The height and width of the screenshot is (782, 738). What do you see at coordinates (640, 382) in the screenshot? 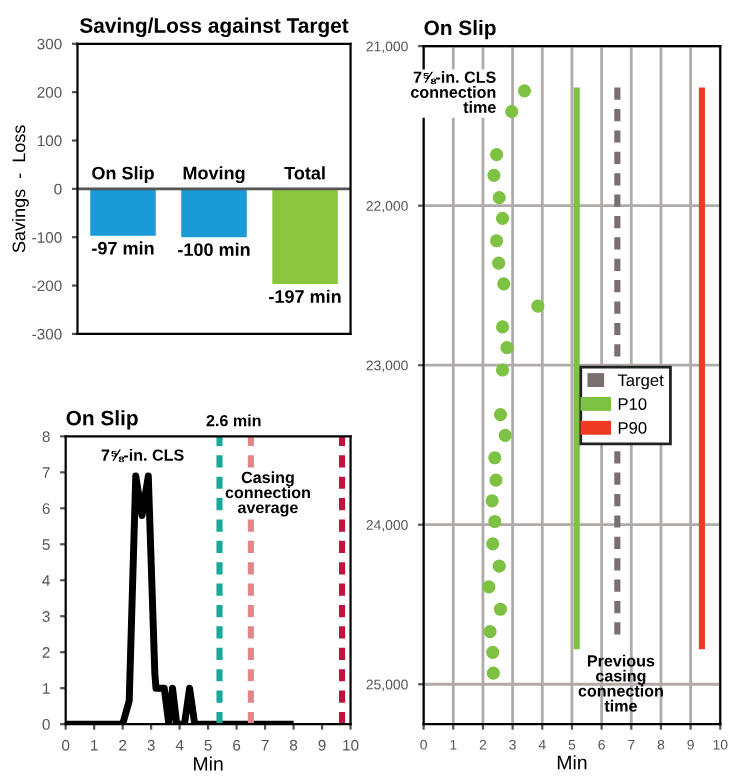
I see `legend-label: Target` at bounding box center [640, 382].